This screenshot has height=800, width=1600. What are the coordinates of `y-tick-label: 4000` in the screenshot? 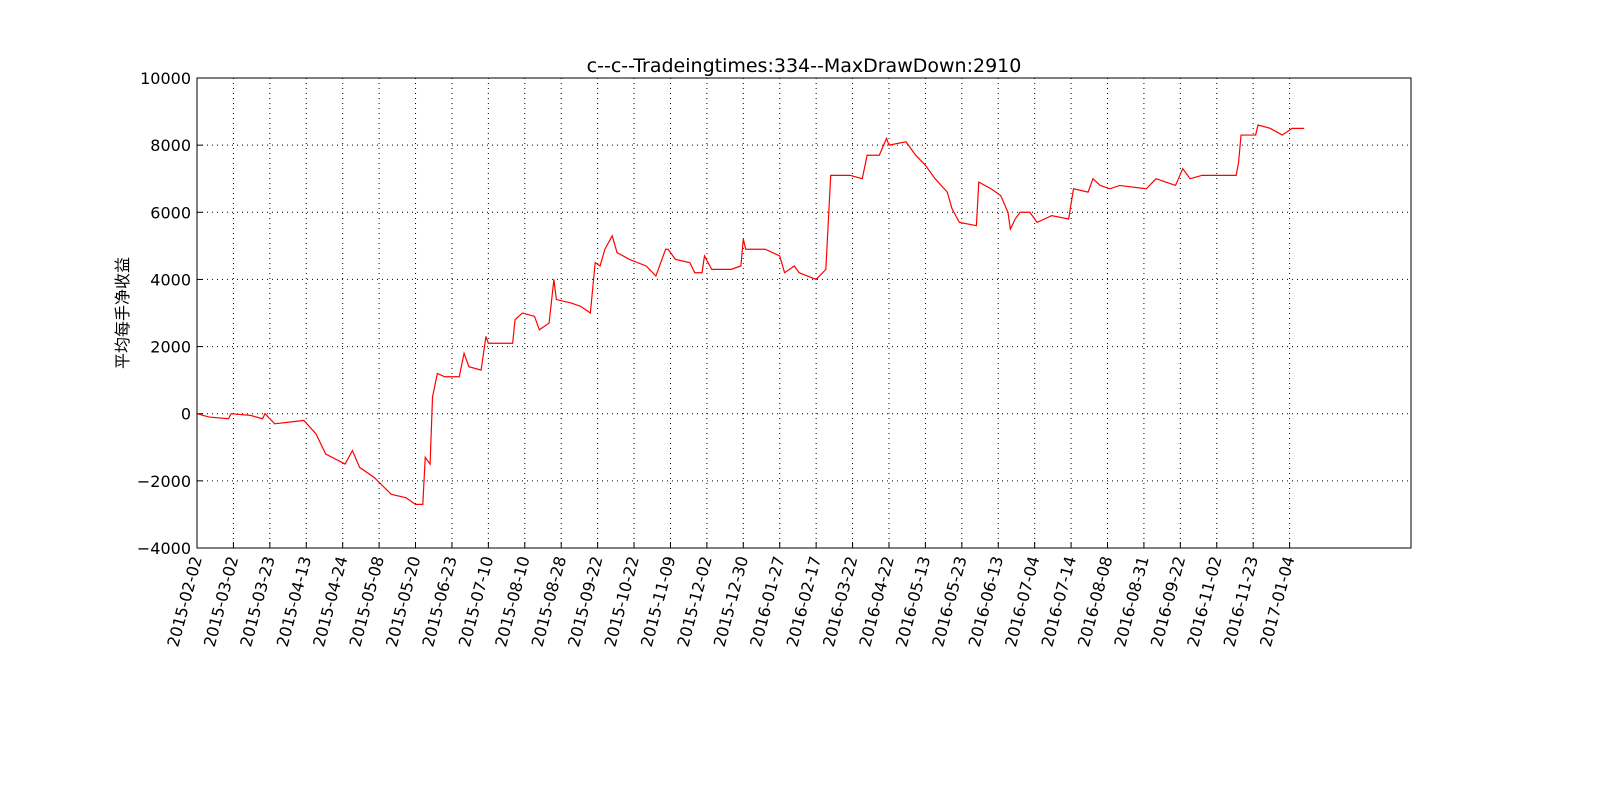 It's located at (170, 279).